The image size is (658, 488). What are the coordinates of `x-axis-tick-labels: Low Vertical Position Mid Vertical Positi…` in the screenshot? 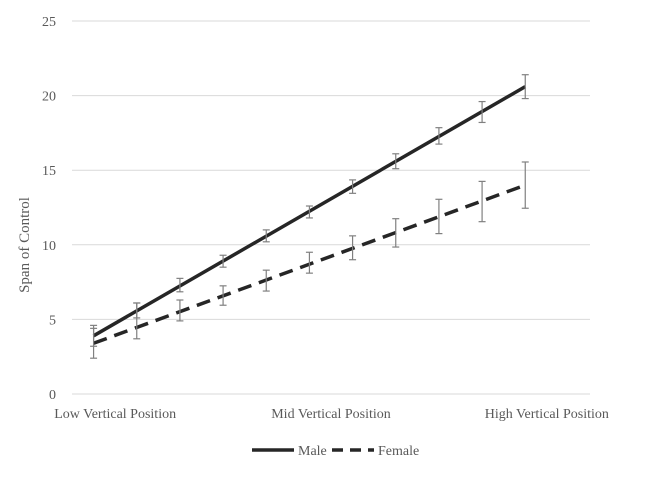 It's located at (331, 414).